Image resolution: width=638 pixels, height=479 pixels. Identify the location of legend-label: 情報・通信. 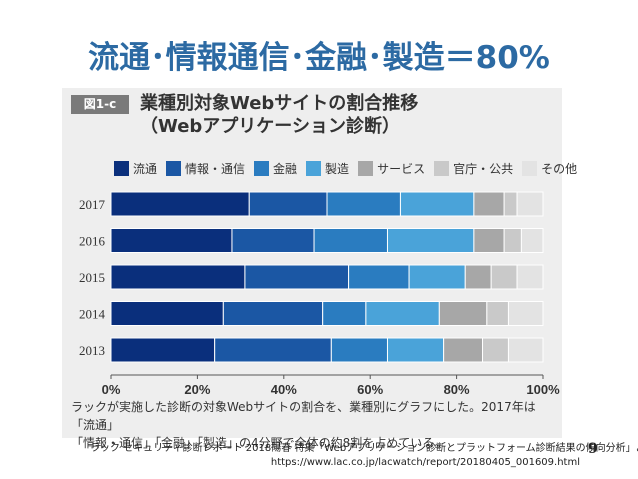
(215, 168).